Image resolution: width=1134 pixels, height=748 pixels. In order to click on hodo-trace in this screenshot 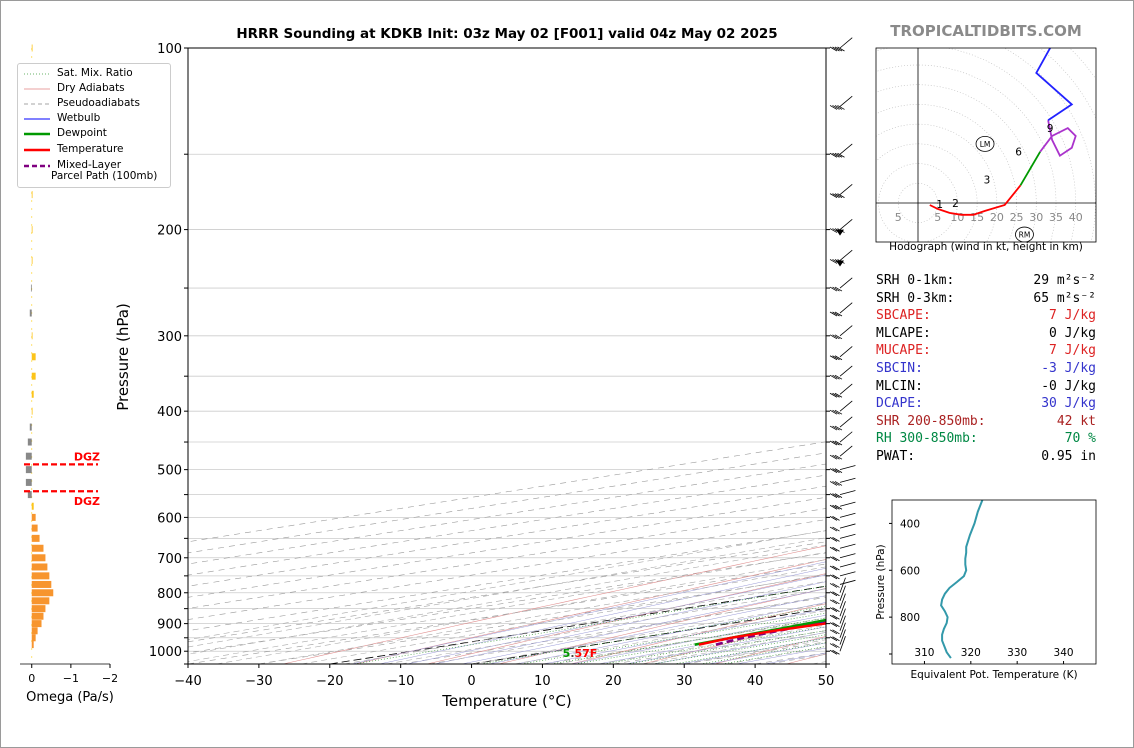, I will do `click(1058, 139)`.